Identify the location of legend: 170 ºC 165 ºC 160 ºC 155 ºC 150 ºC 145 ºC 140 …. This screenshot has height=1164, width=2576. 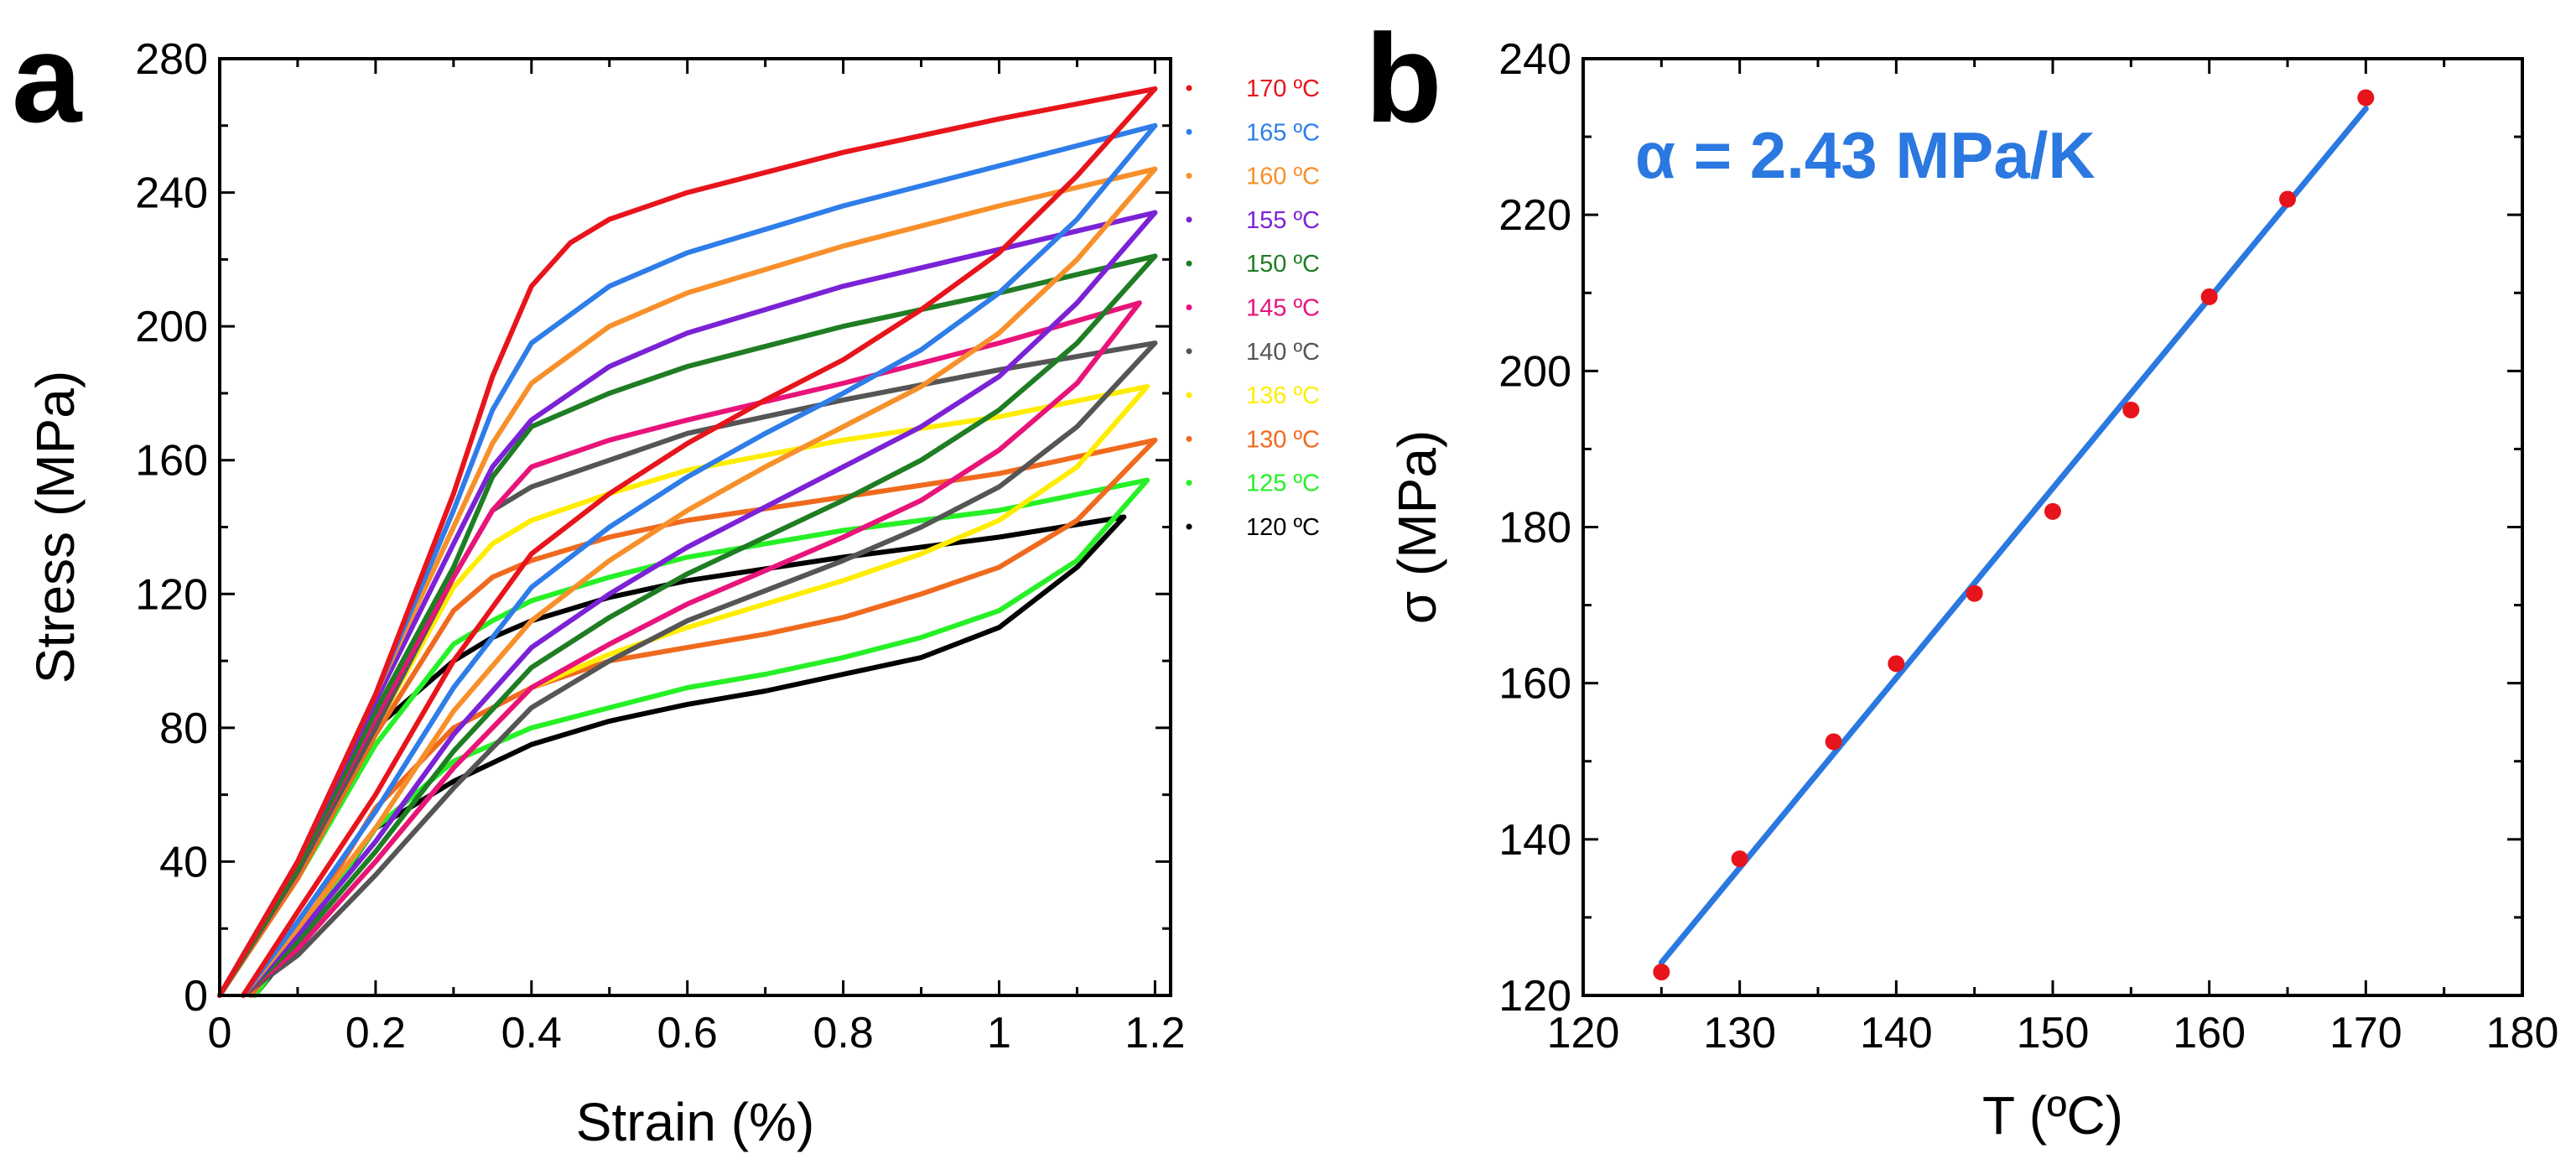
(1253, 308).